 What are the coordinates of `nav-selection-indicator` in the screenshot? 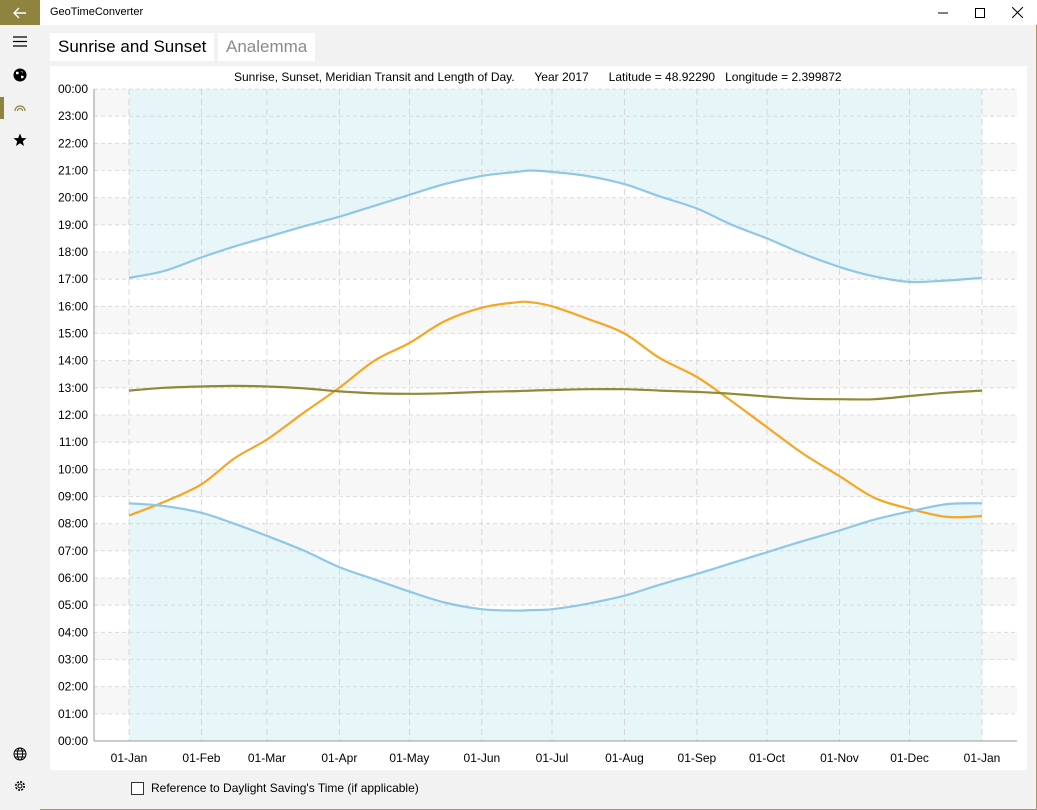 It's located at (2, 108).